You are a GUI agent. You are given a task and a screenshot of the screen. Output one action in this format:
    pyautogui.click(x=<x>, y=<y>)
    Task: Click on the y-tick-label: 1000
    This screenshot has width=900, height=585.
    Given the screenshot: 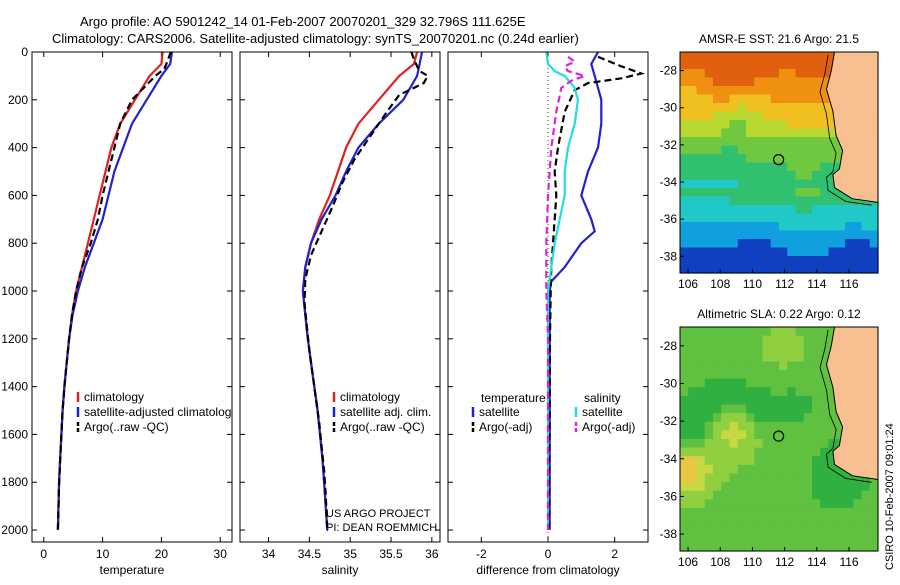 What is the action you would take?
    pyautogui.click(x=14, y=291)
    